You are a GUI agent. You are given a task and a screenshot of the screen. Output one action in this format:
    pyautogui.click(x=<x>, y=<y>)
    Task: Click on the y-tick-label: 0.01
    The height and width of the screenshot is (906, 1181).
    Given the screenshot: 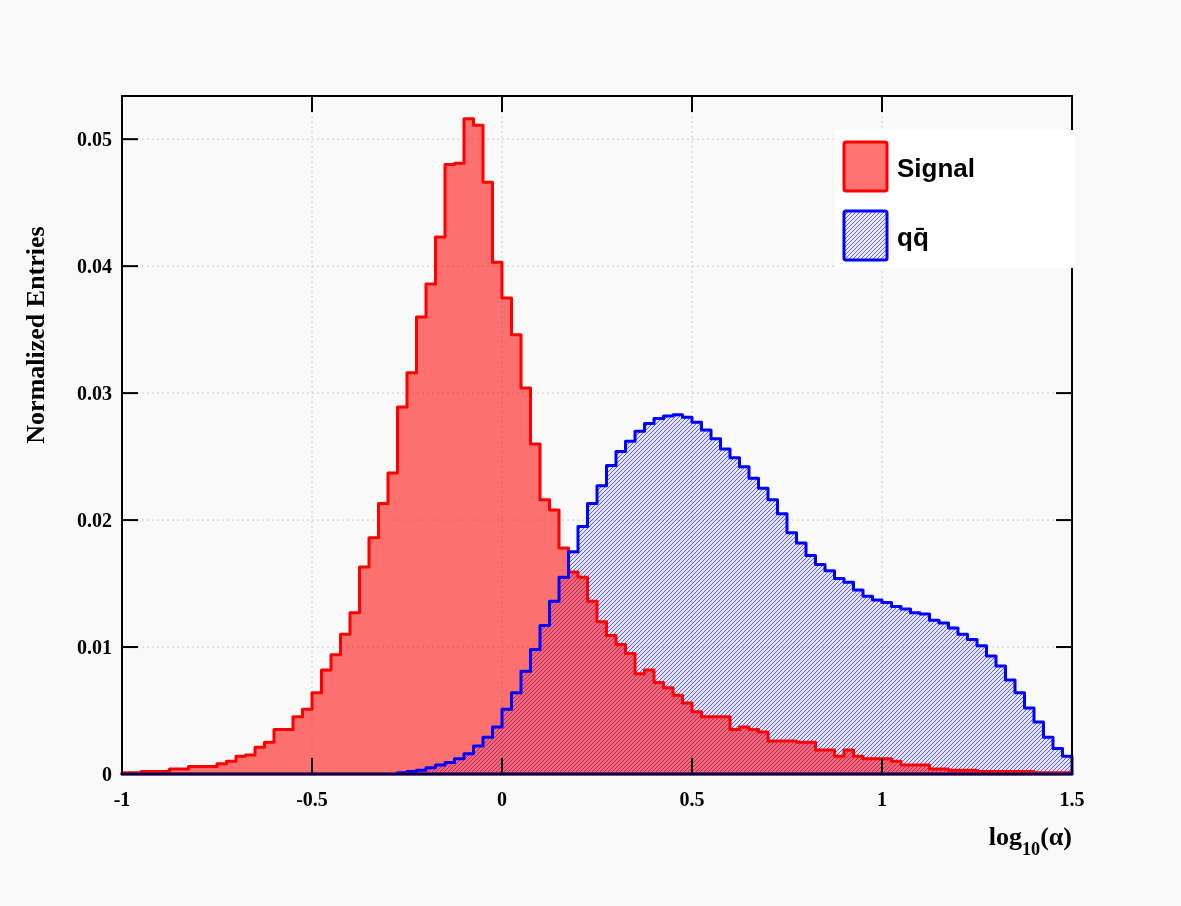 What is the action you would take?
    pyautogui.click(x=94, y=647)
    